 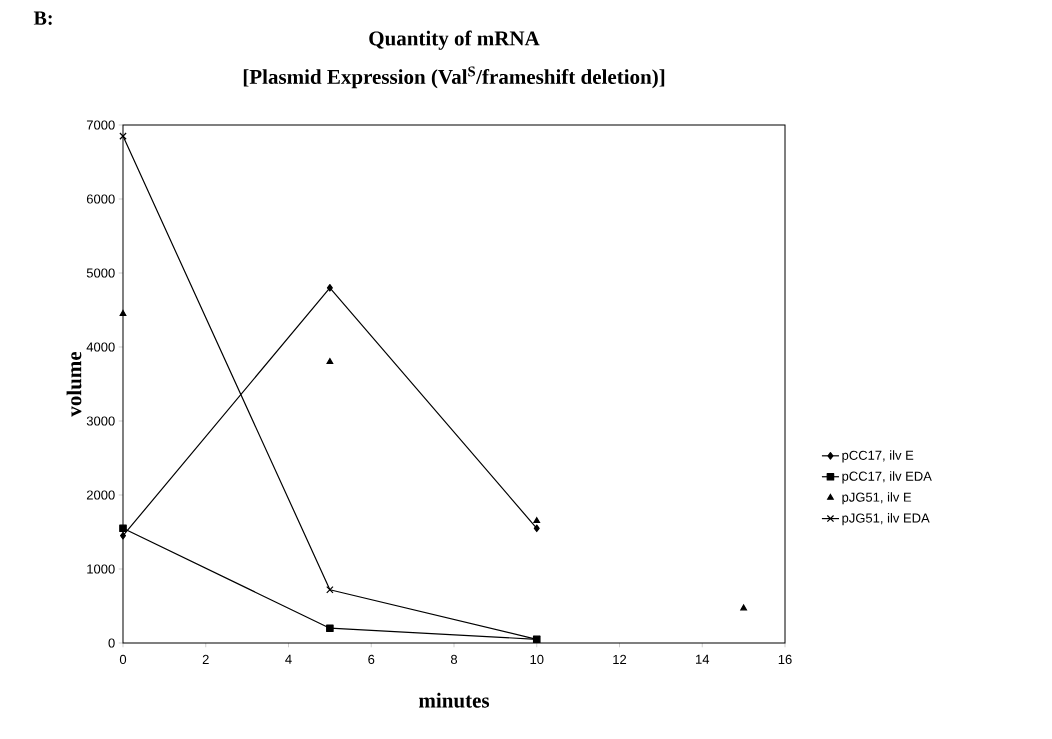 What do you see at coordinates (100, 199) in the screenshot?
I see `y-tick-label: 6000` at bounding box center [100, 199].